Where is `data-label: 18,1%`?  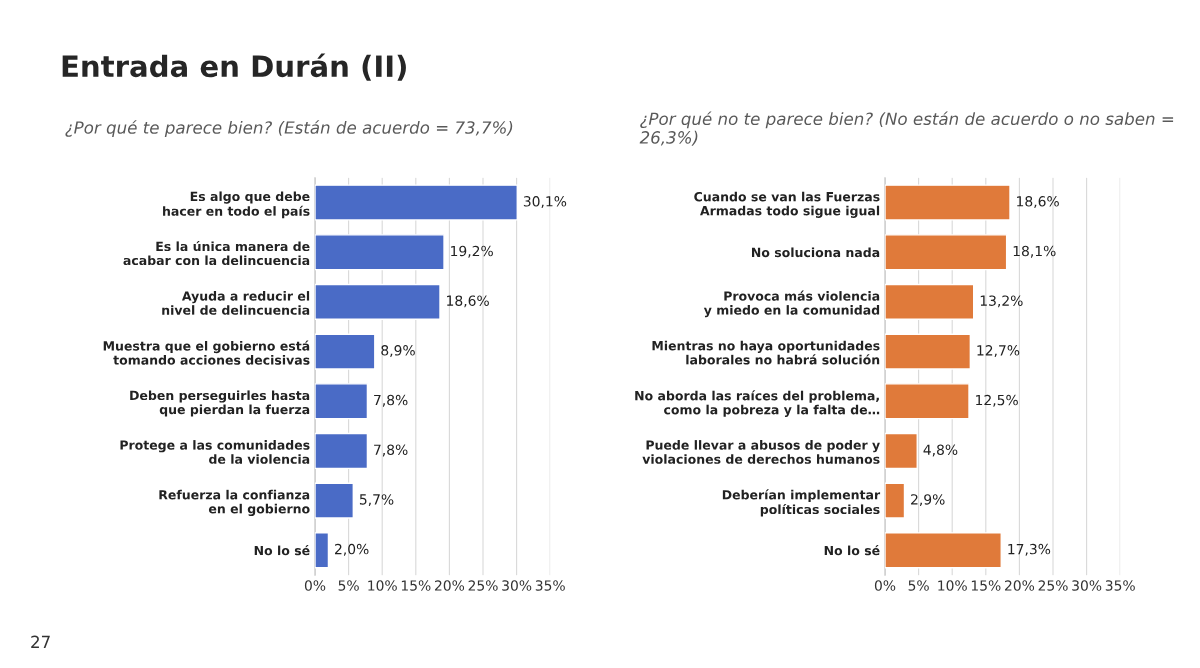
data-label: 18,1% is located at coordinates (1034, 251).